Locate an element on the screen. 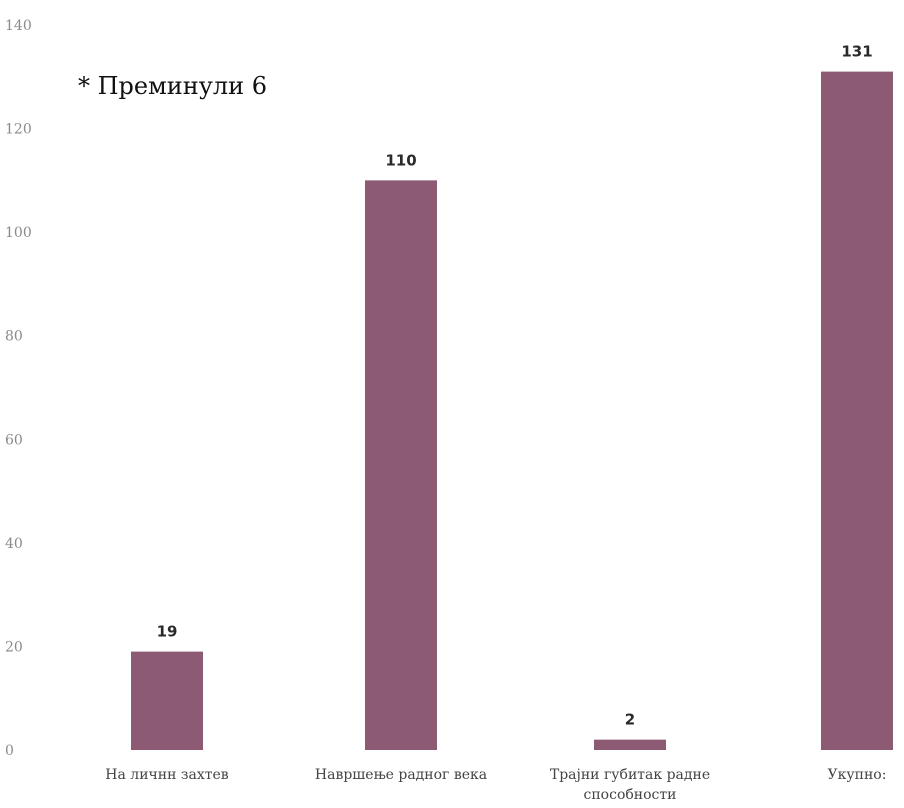 Image resolution: width=904 pixels, height=808 pixels. x-tick-label: На личнн захтев is located at coordinates (167, 775).